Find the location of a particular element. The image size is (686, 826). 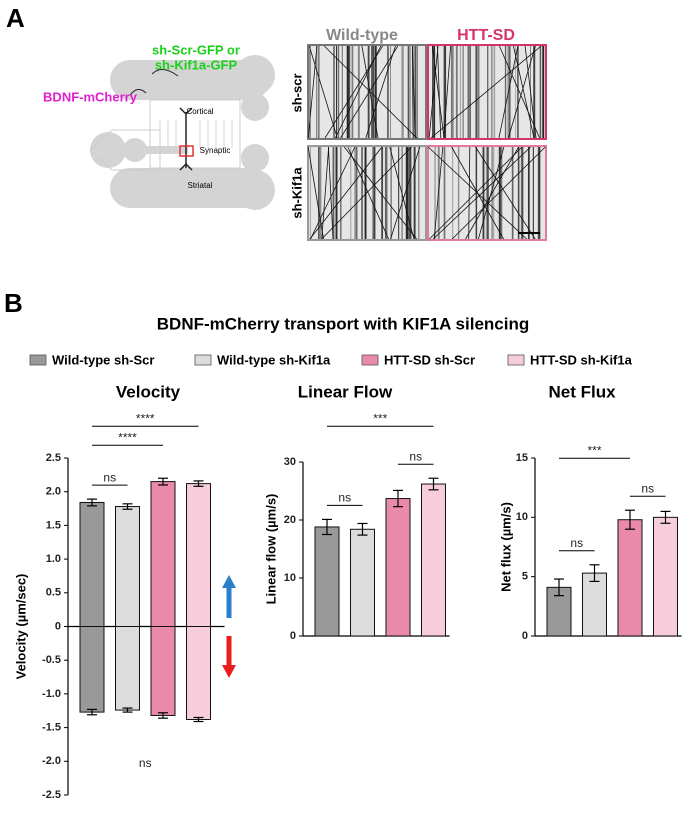

y-tick-label: 20 is located at coordinates (290, 520).